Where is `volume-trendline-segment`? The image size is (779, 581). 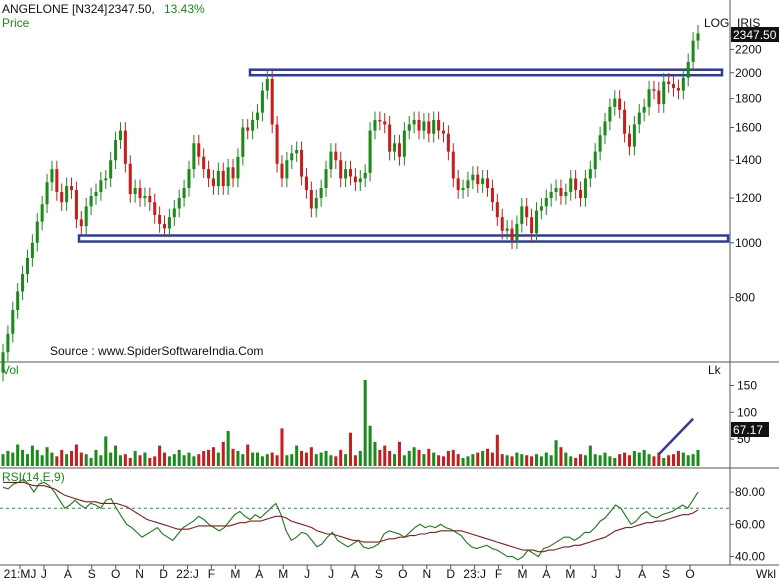
volume-trendline-segment is located at coordinates (676, 436).